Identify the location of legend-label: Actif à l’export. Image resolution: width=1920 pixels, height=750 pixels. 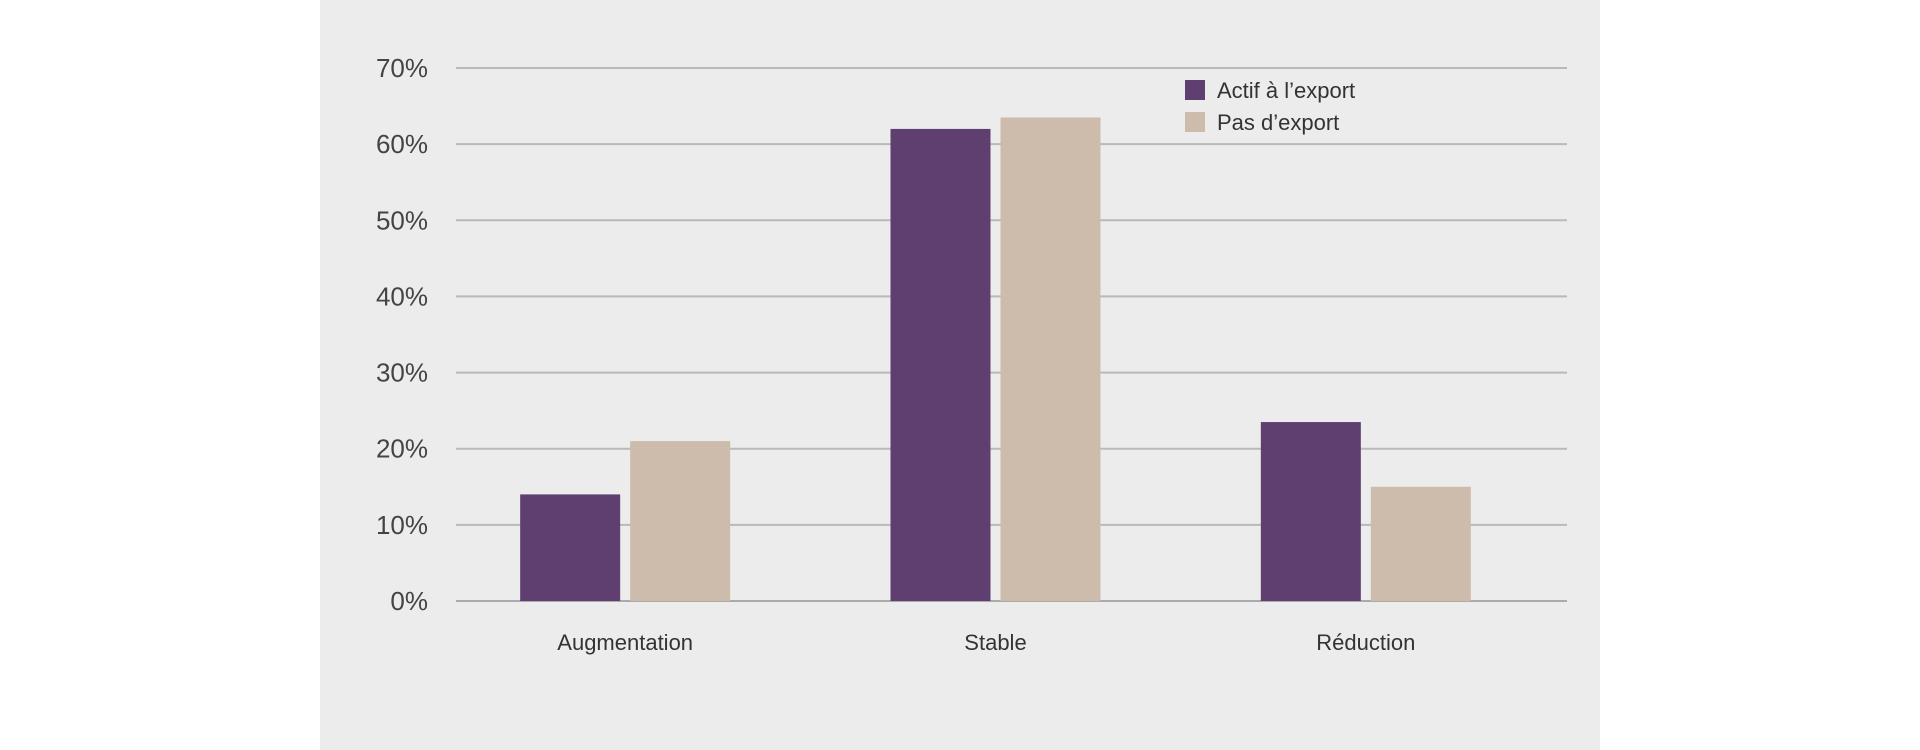
(1286, 90).